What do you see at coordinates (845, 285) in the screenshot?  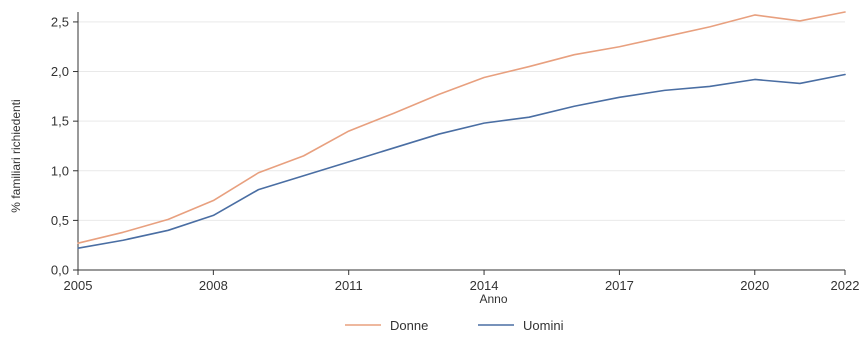 I see `x-tick-label-6: 2022` at bounding box center [845, 285].